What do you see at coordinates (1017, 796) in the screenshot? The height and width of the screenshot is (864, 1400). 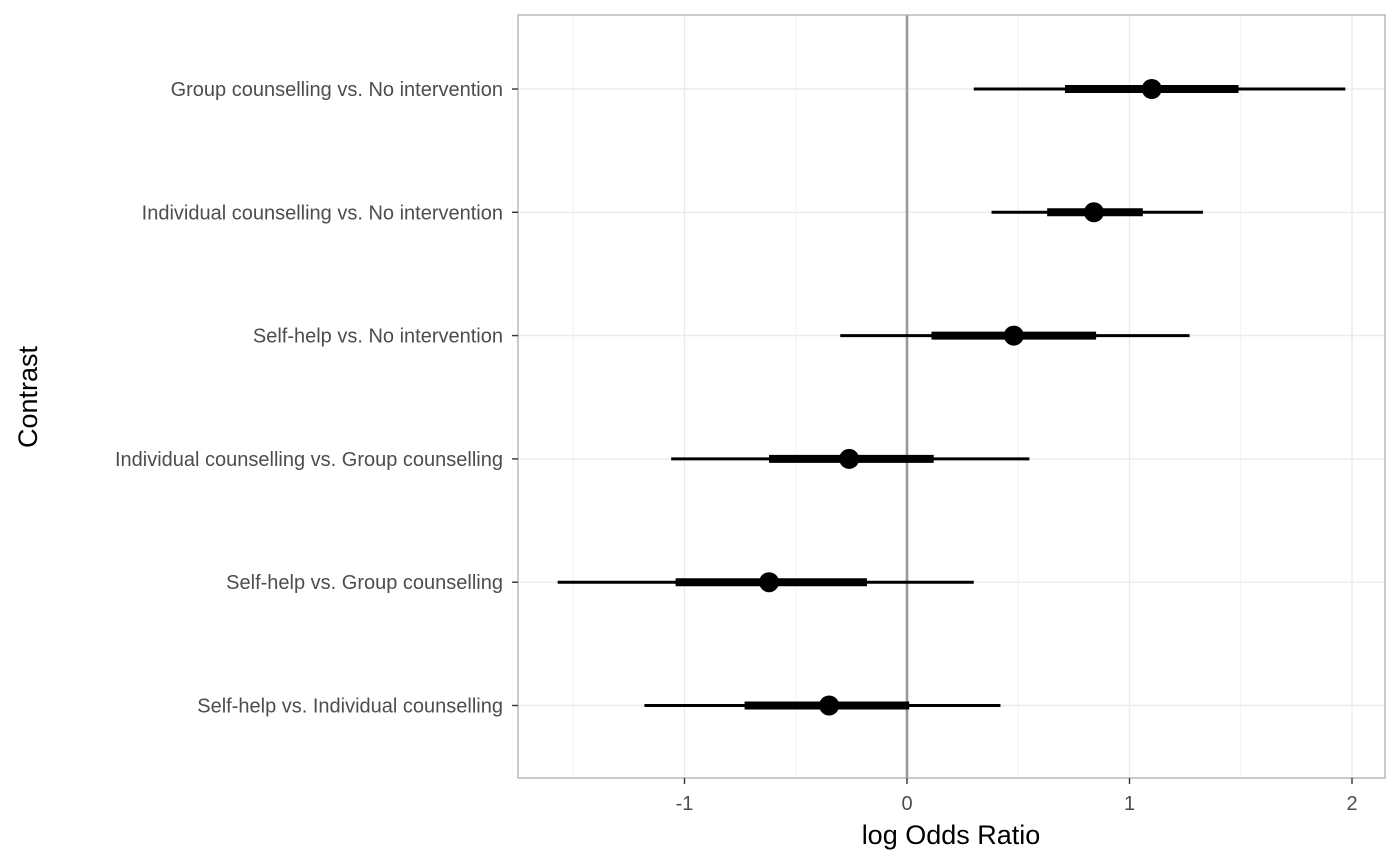 I see `x-axis: -1 0 1 2` at bounding box center [1017, 796].